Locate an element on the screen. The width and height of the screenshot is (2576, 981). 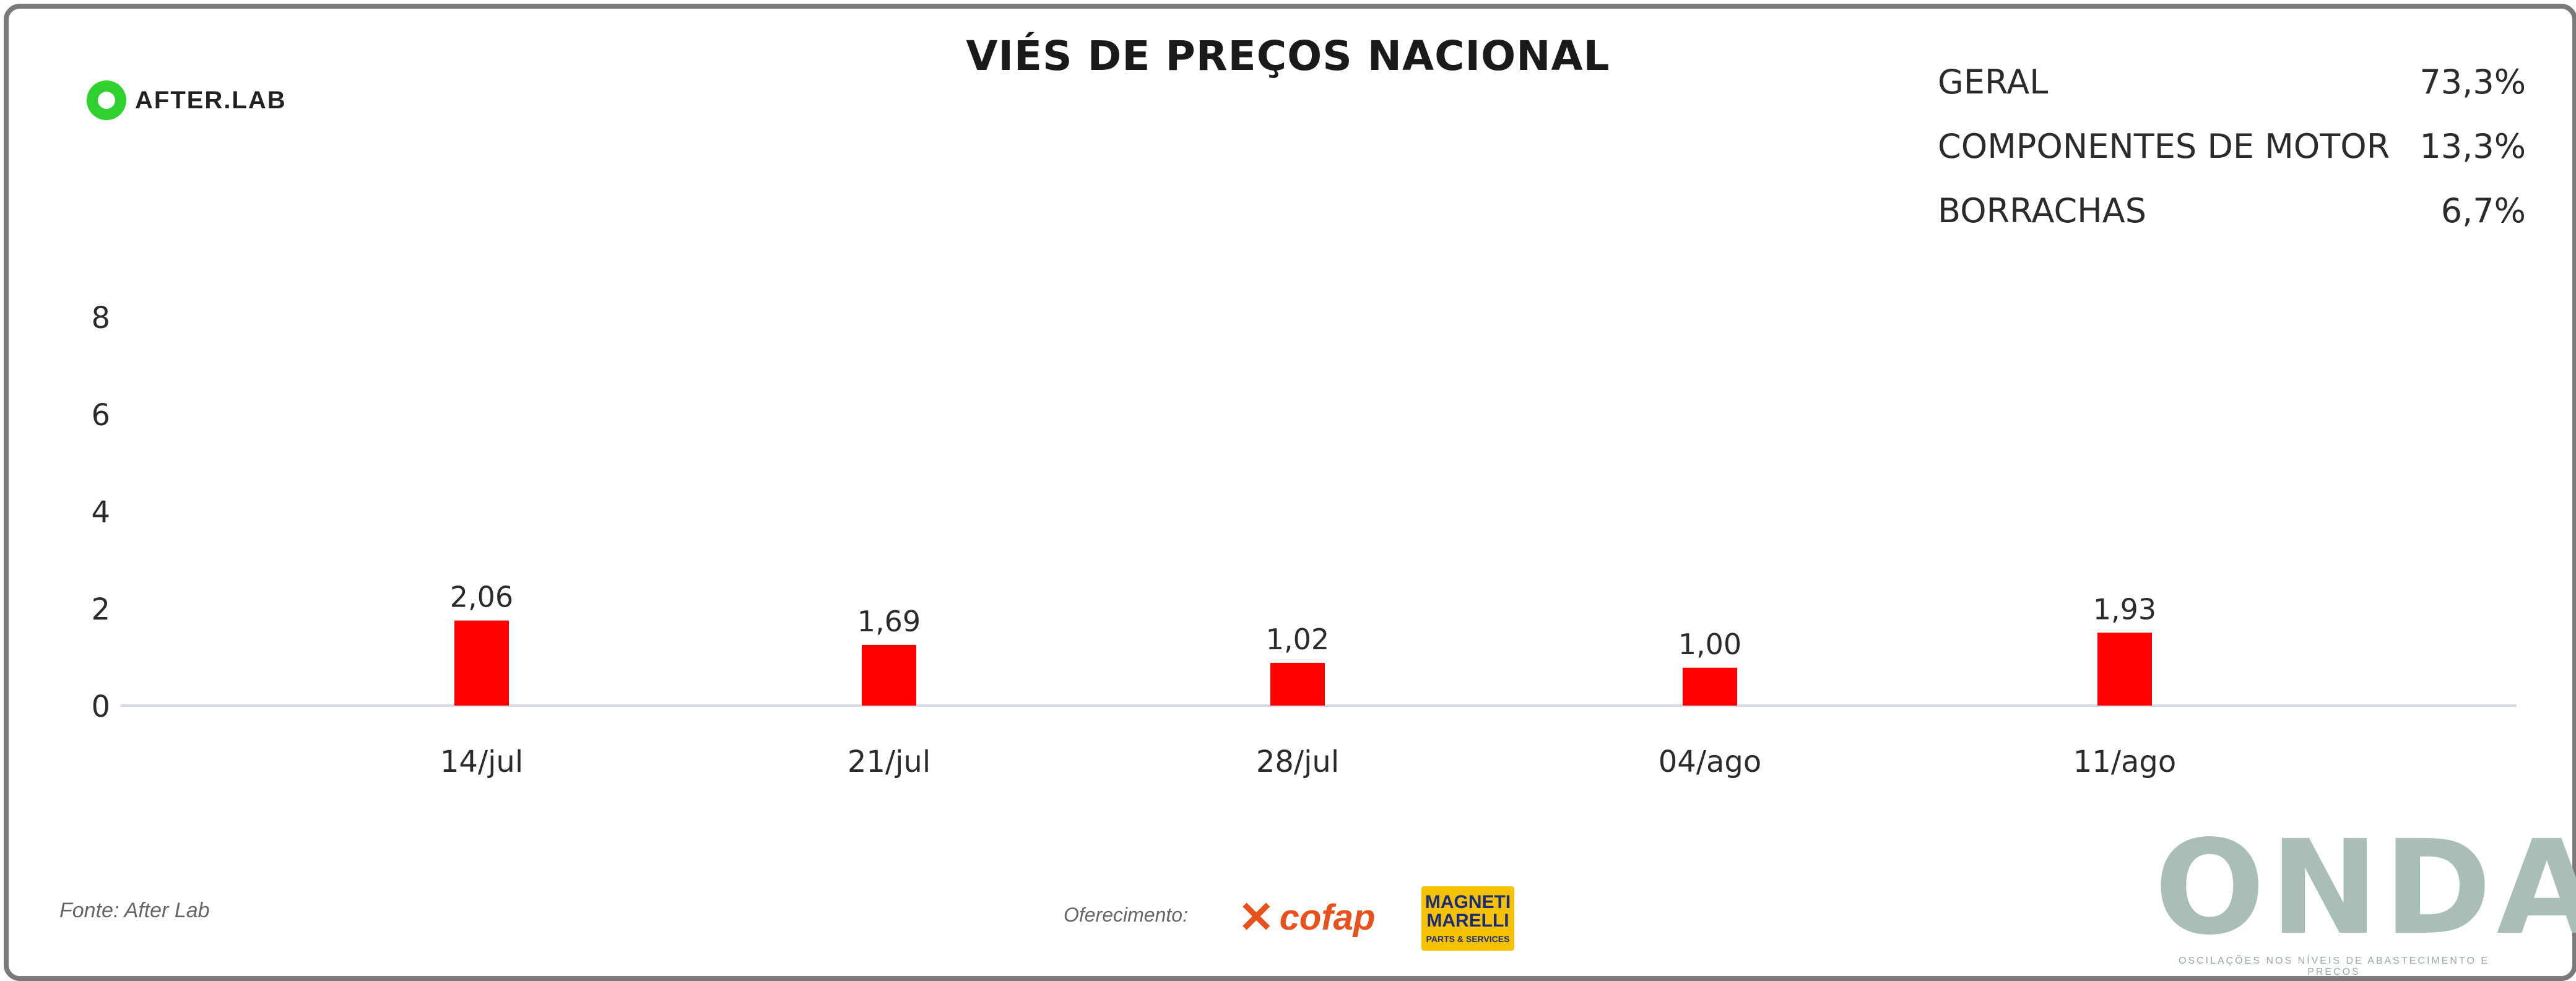
brand-mark-icon is located at coordinates (106, 100).